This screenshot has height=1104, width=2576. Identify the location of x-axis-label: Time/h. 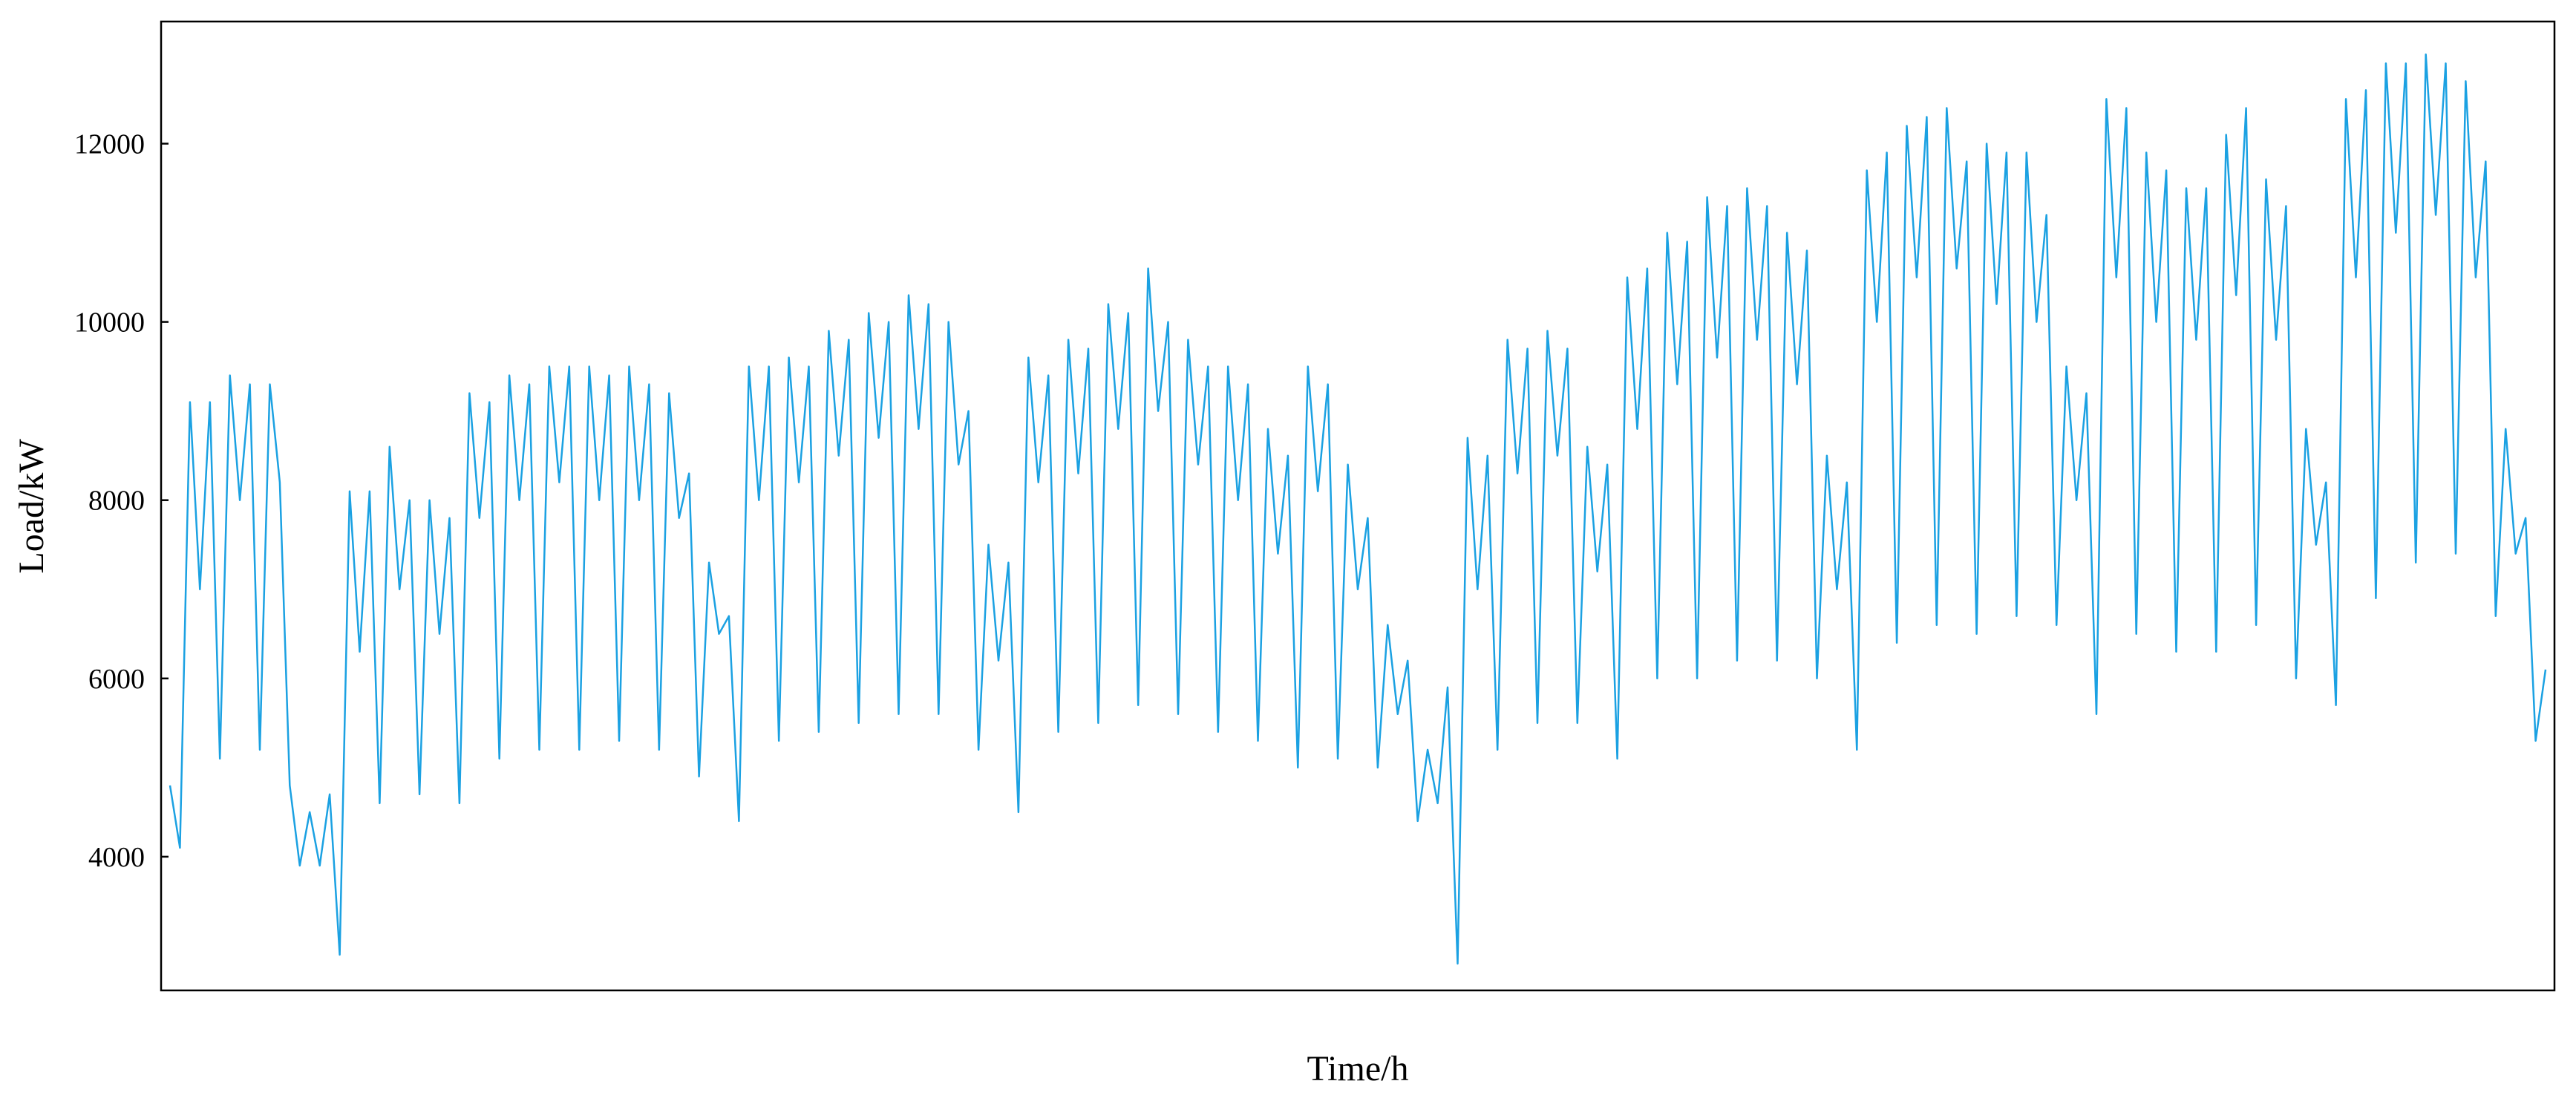
(1358, 1068).